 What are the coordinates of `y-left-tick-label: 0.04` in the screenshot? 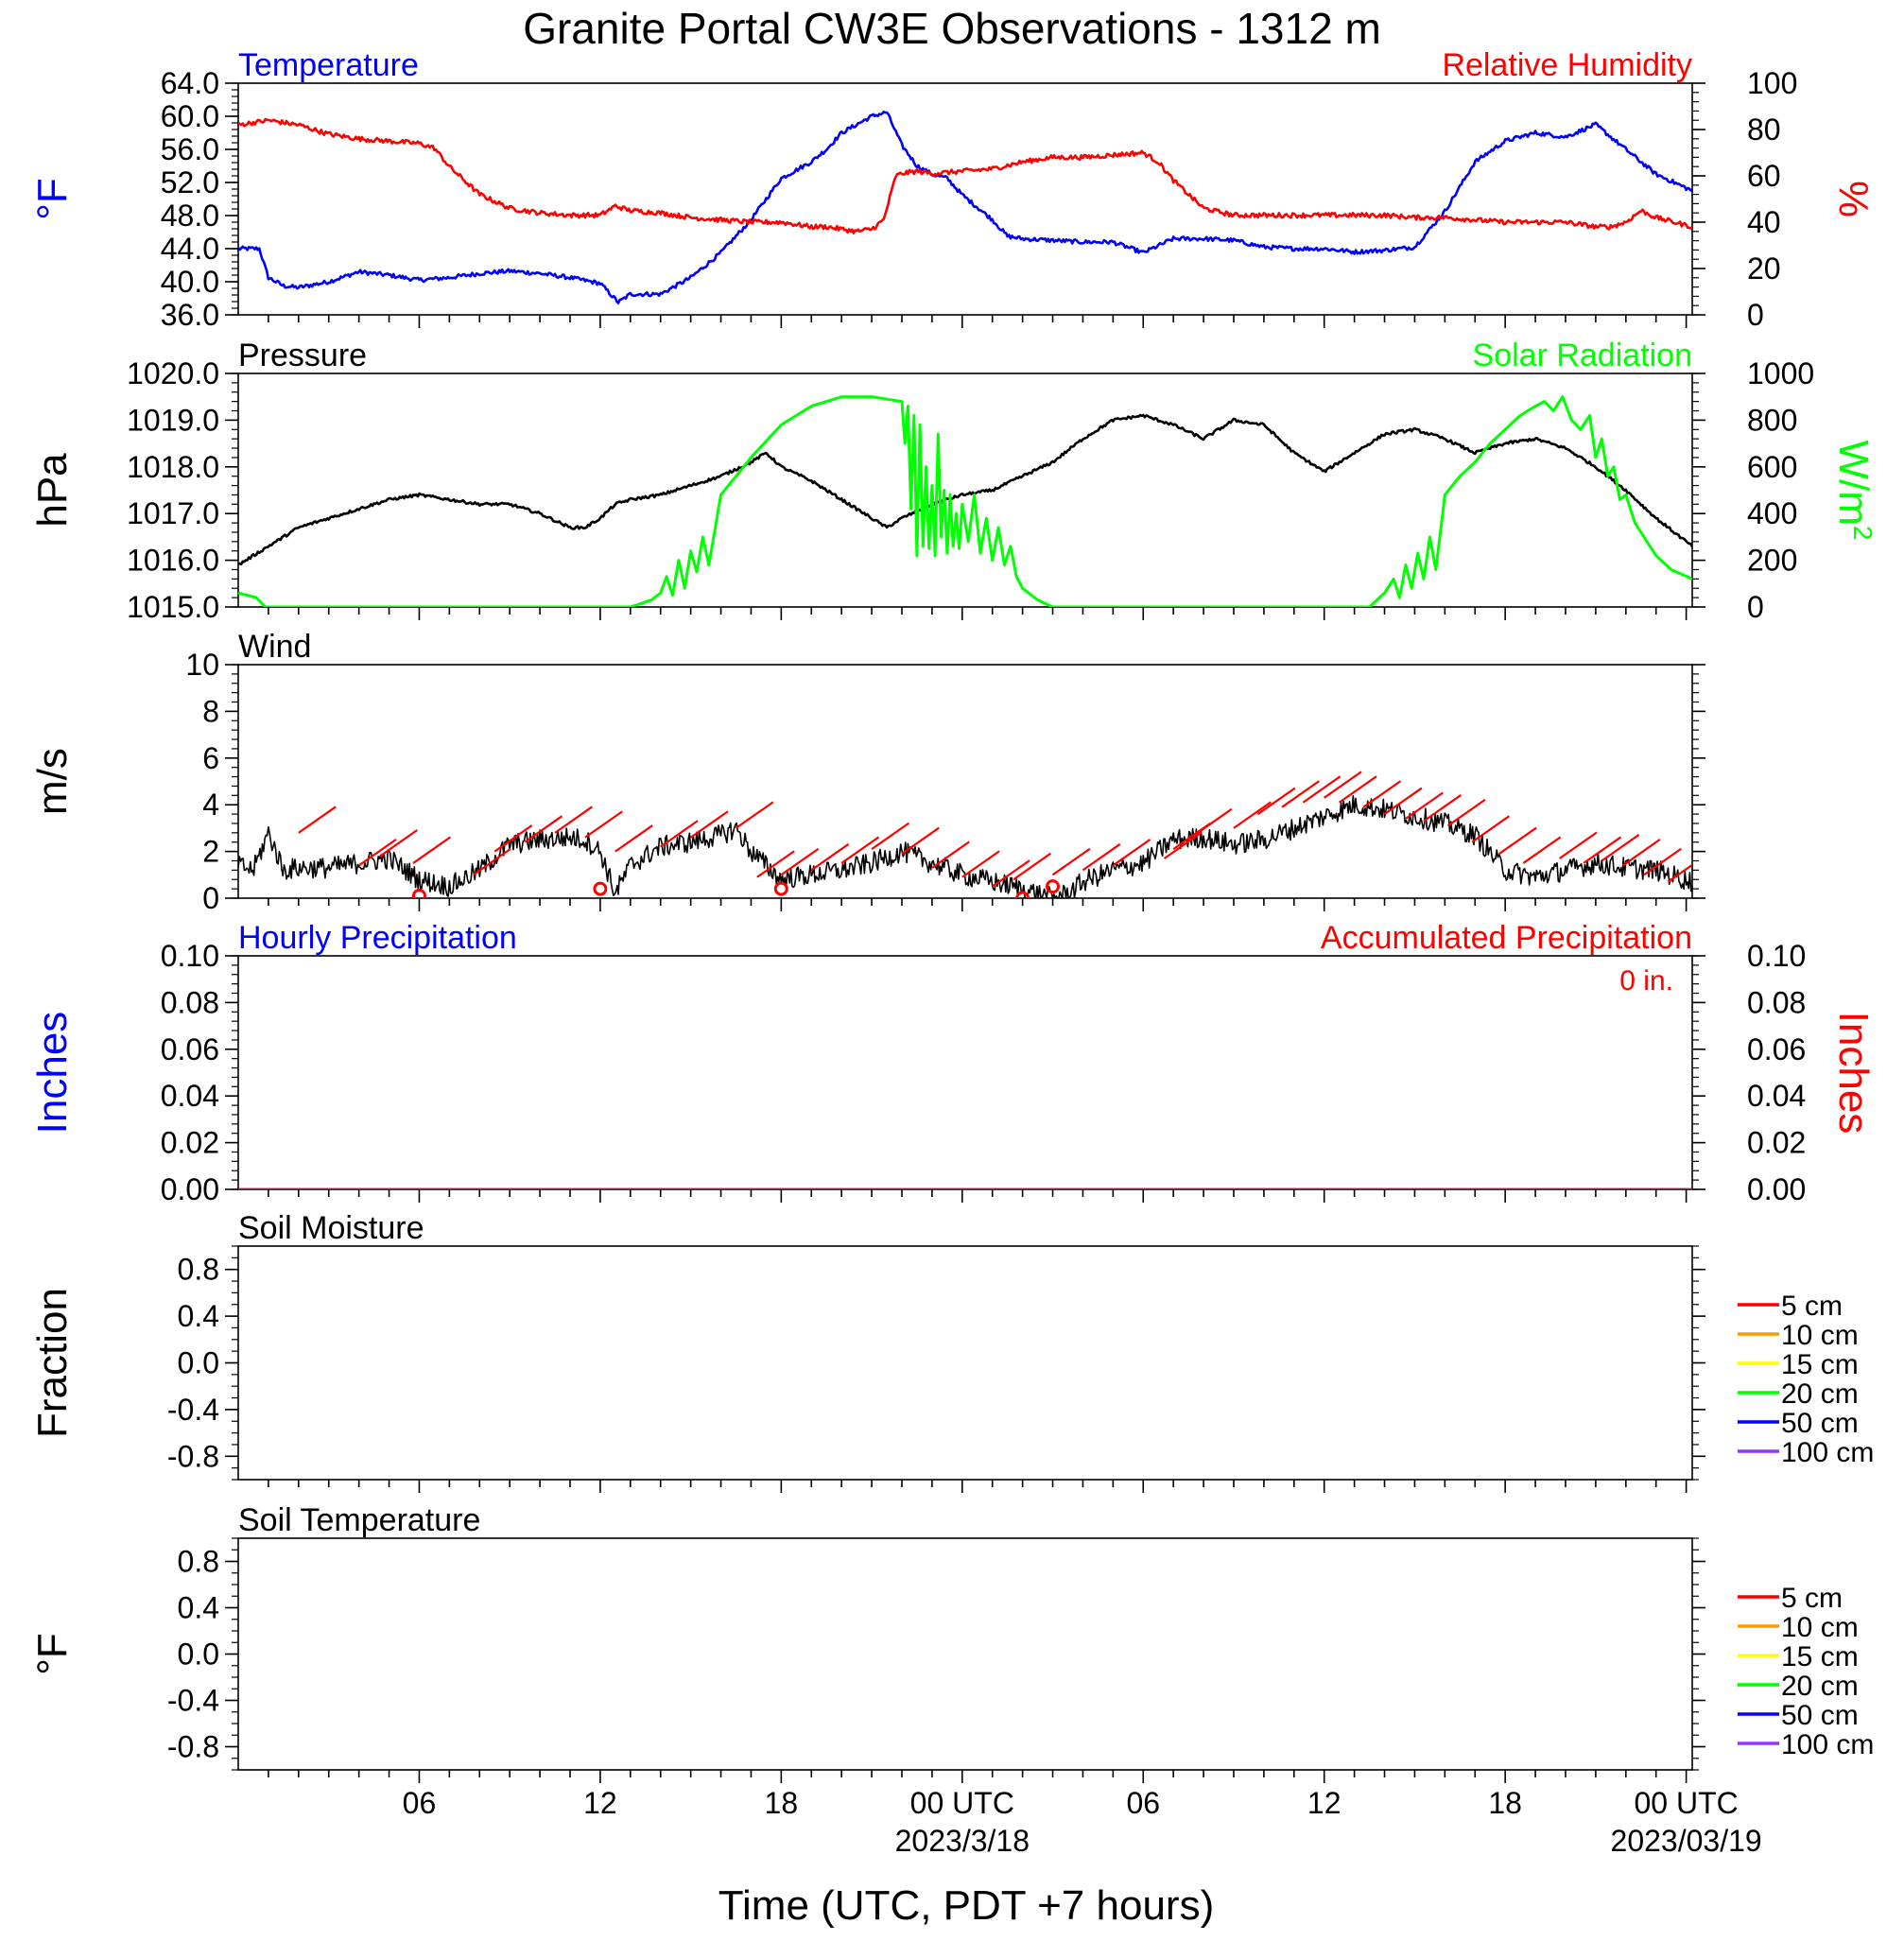 It's located at (190, 1096).